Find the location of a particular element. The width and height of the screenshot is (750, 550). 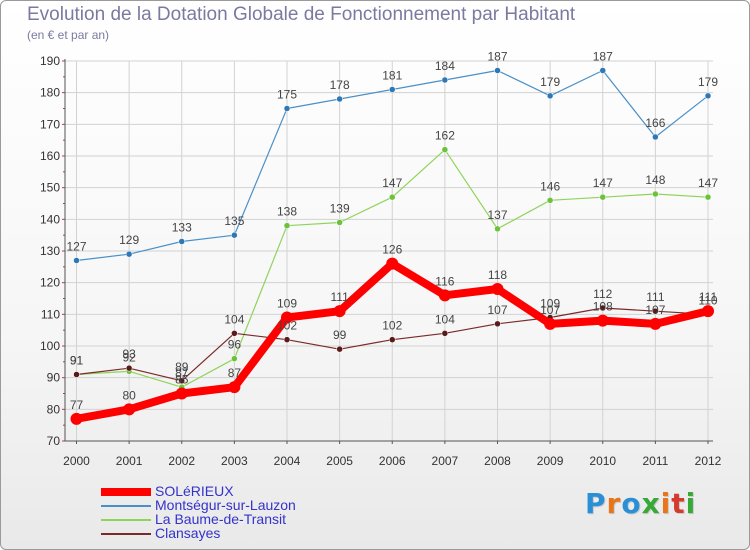

data-label: 107 is located at coordinates (655, 310).